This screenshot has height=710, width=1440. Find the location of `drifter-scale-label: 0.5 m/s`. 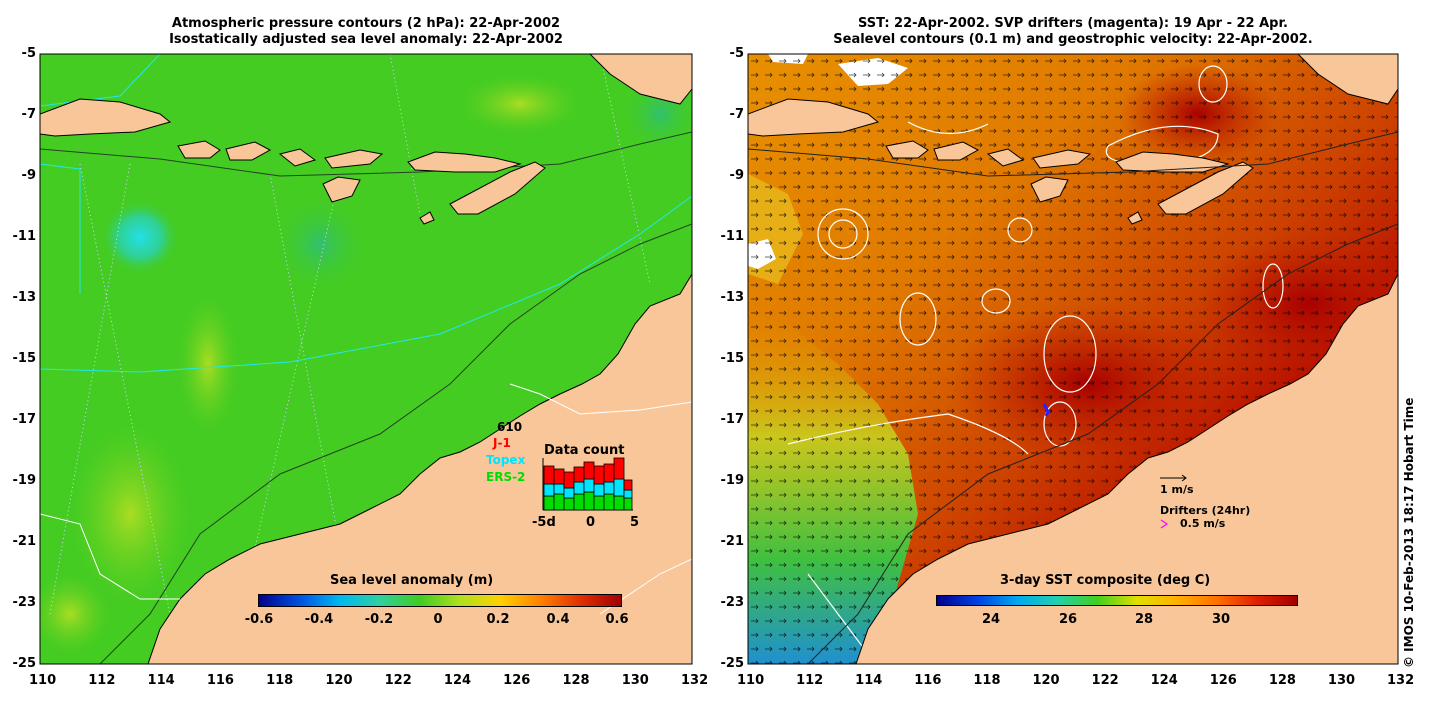

drifter-scale-label: 0.5 m/s is located at coordinates (1203, 523).